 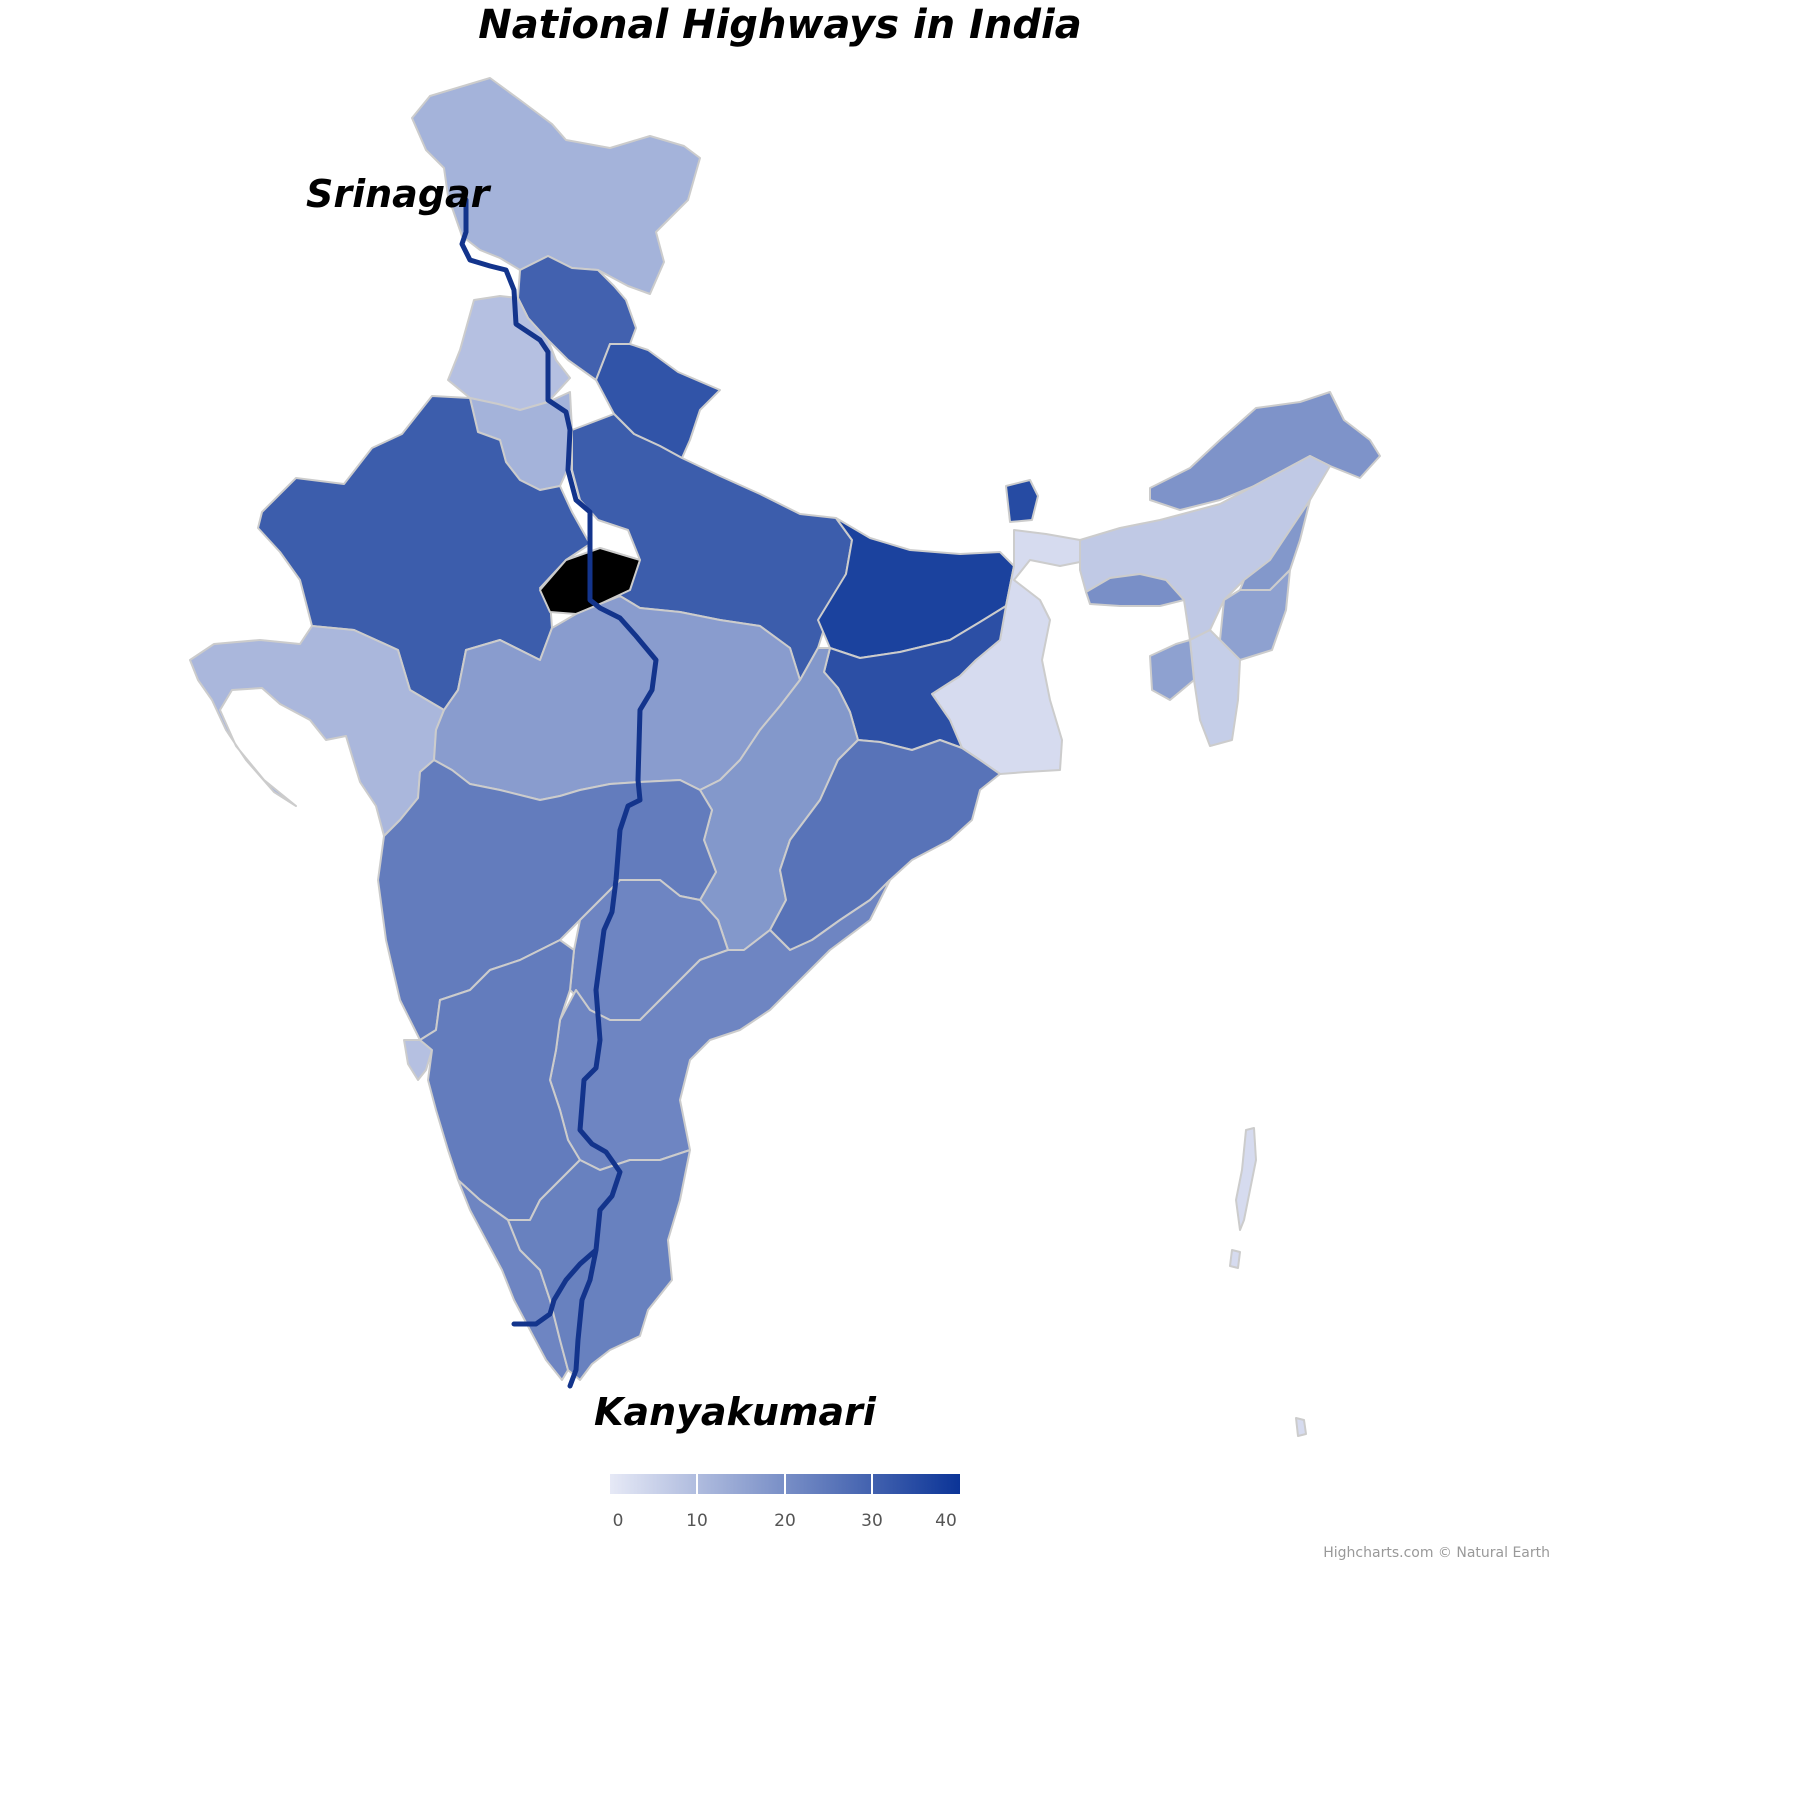 What do you see at coordinates (1172, 670) in the screenshot?
I see `state-tripura` at bounding box center [1172, 670].